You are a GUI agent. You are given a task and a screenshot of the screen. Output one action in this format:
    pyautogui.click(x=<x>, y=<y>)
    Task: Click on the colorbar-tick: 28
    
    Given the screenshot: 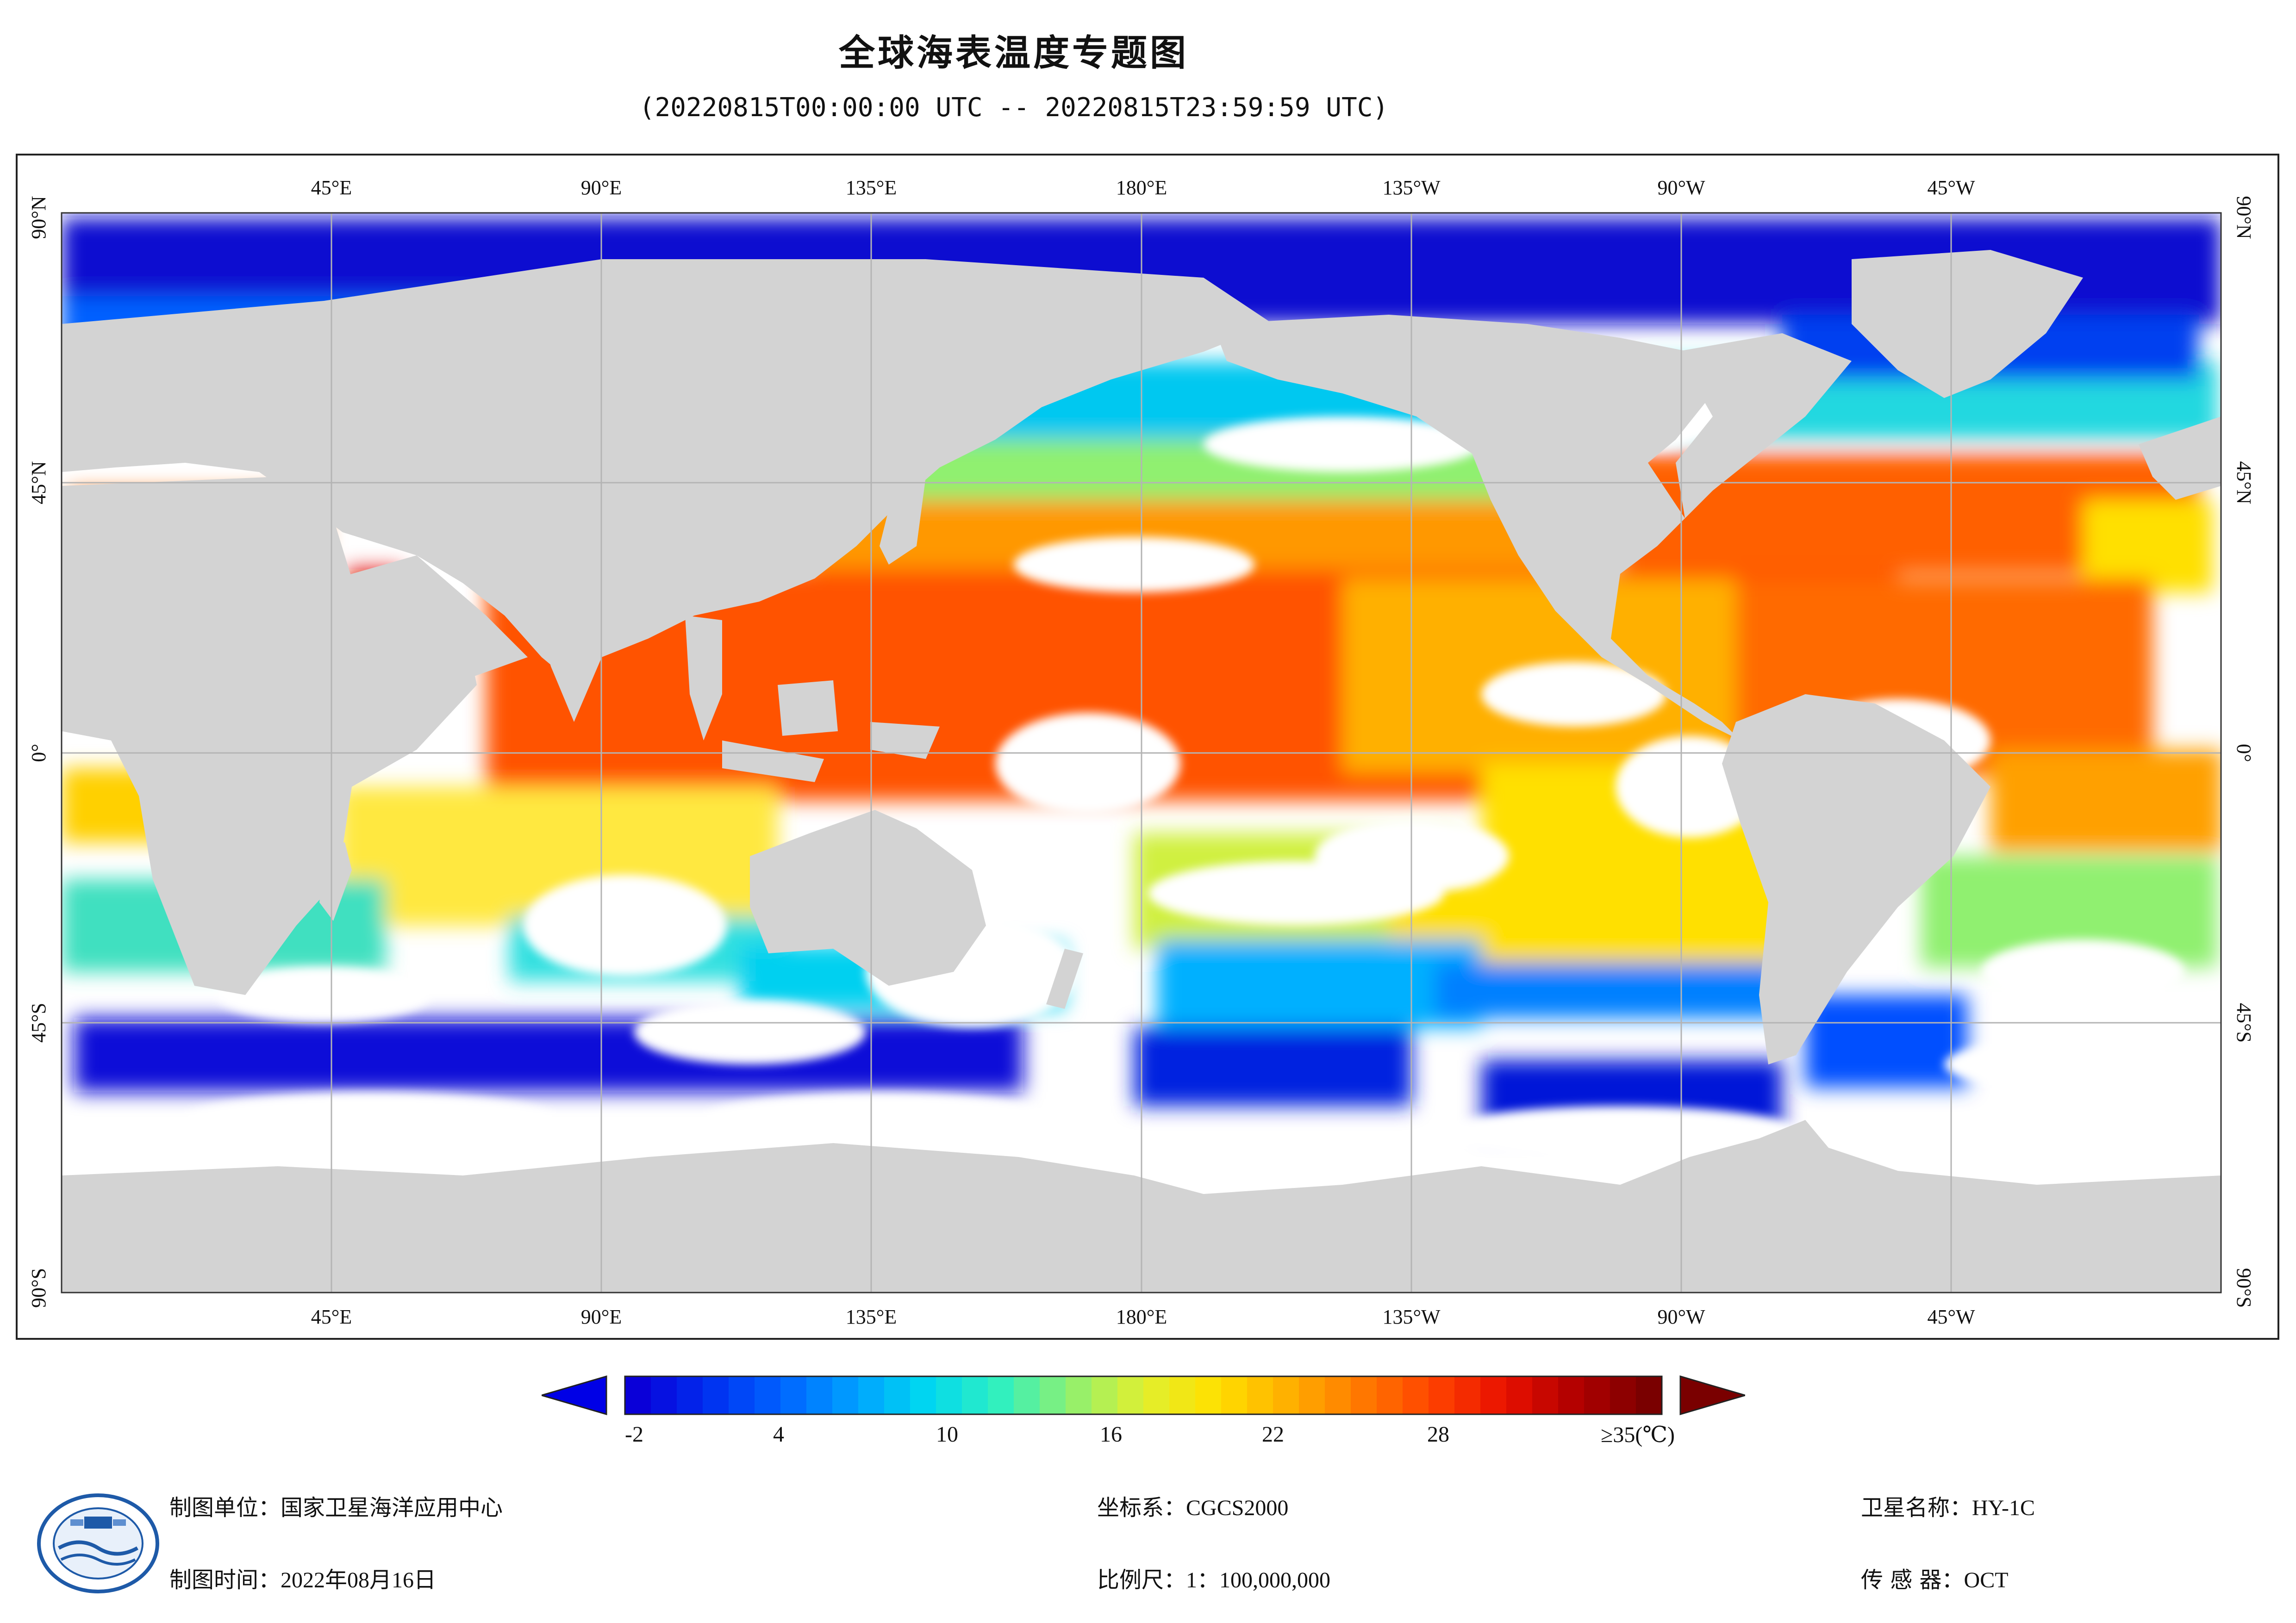 What is the action you would take?
    pyautogui.click(x=1438, y=1434)
    